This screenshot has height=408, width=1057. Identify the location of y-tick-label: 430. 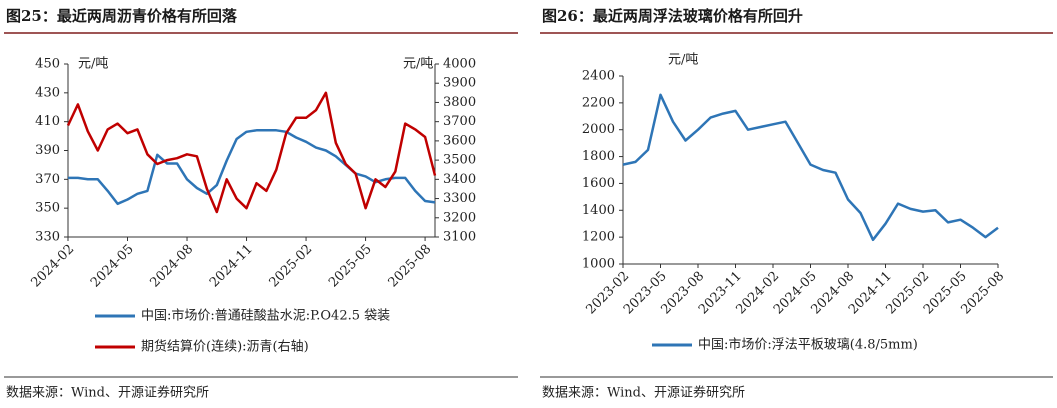
(47, 92).